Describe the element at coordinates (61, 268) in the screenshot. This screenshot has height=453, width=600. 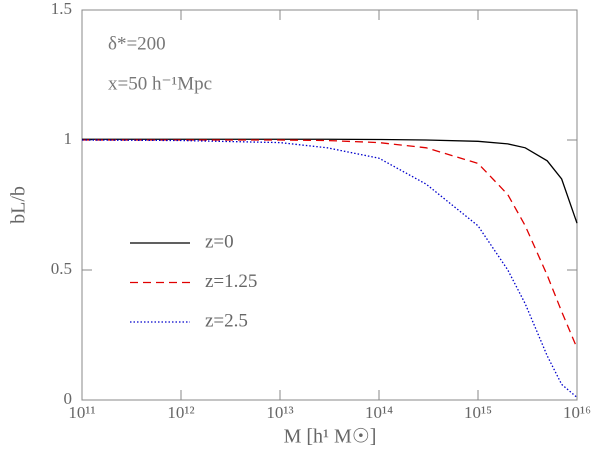
I see `y-tick-label: 0.5` at that location.